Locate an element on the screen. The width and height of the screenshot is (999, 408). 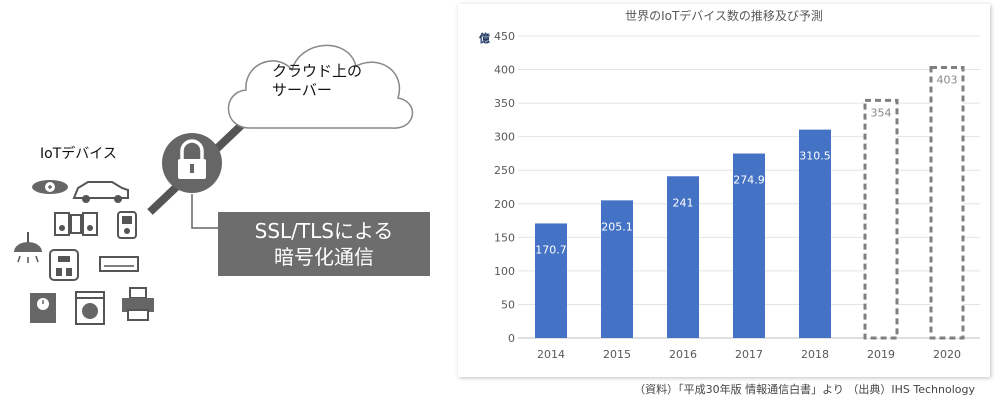
bar-value-label: 170.7 is located at coordinates (551, 249).